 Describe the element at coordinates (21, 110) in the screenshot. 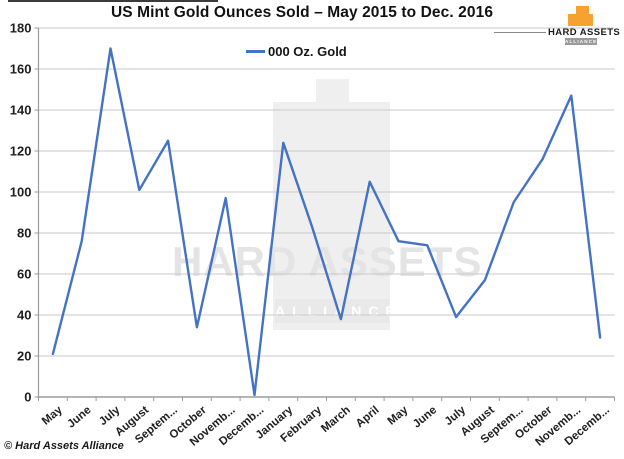

I see `y-axis-tick-label: 140` at that location.